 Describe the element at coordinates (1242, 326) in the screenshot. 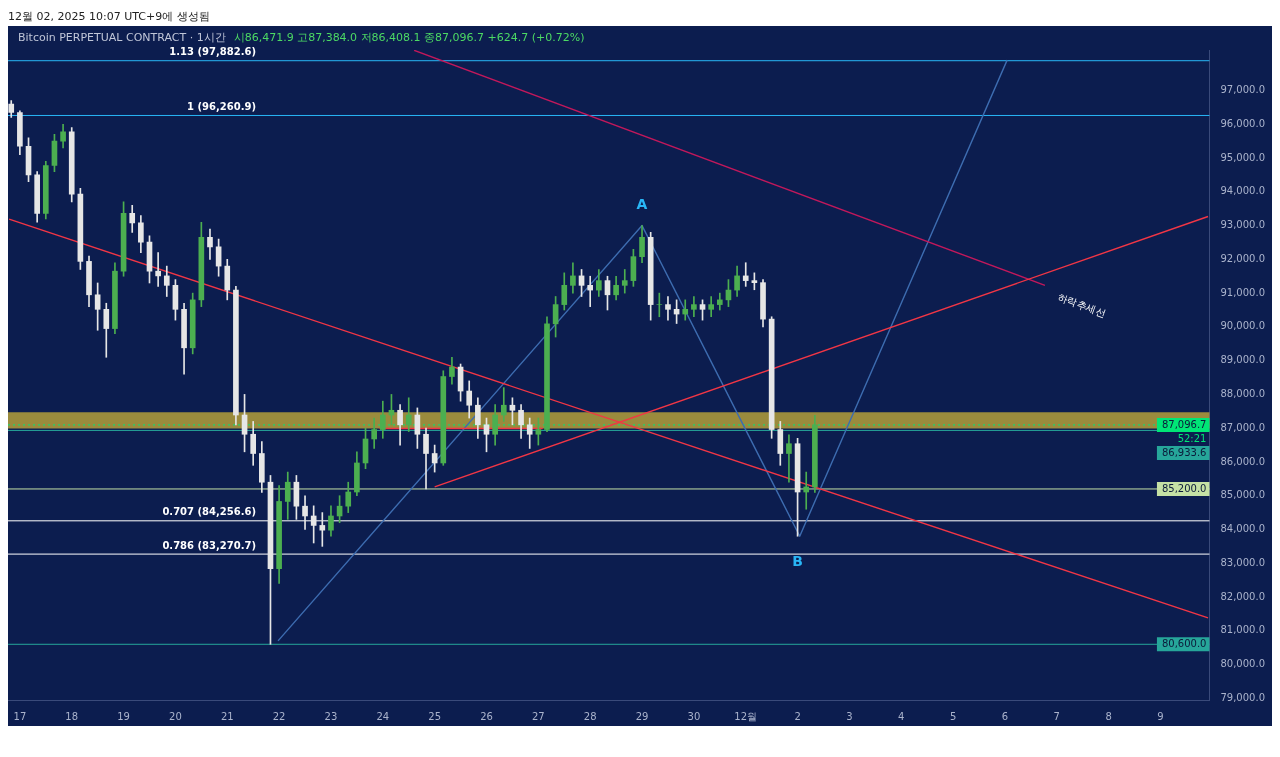

I see `y-tick-label: 90,000.0` at that location.